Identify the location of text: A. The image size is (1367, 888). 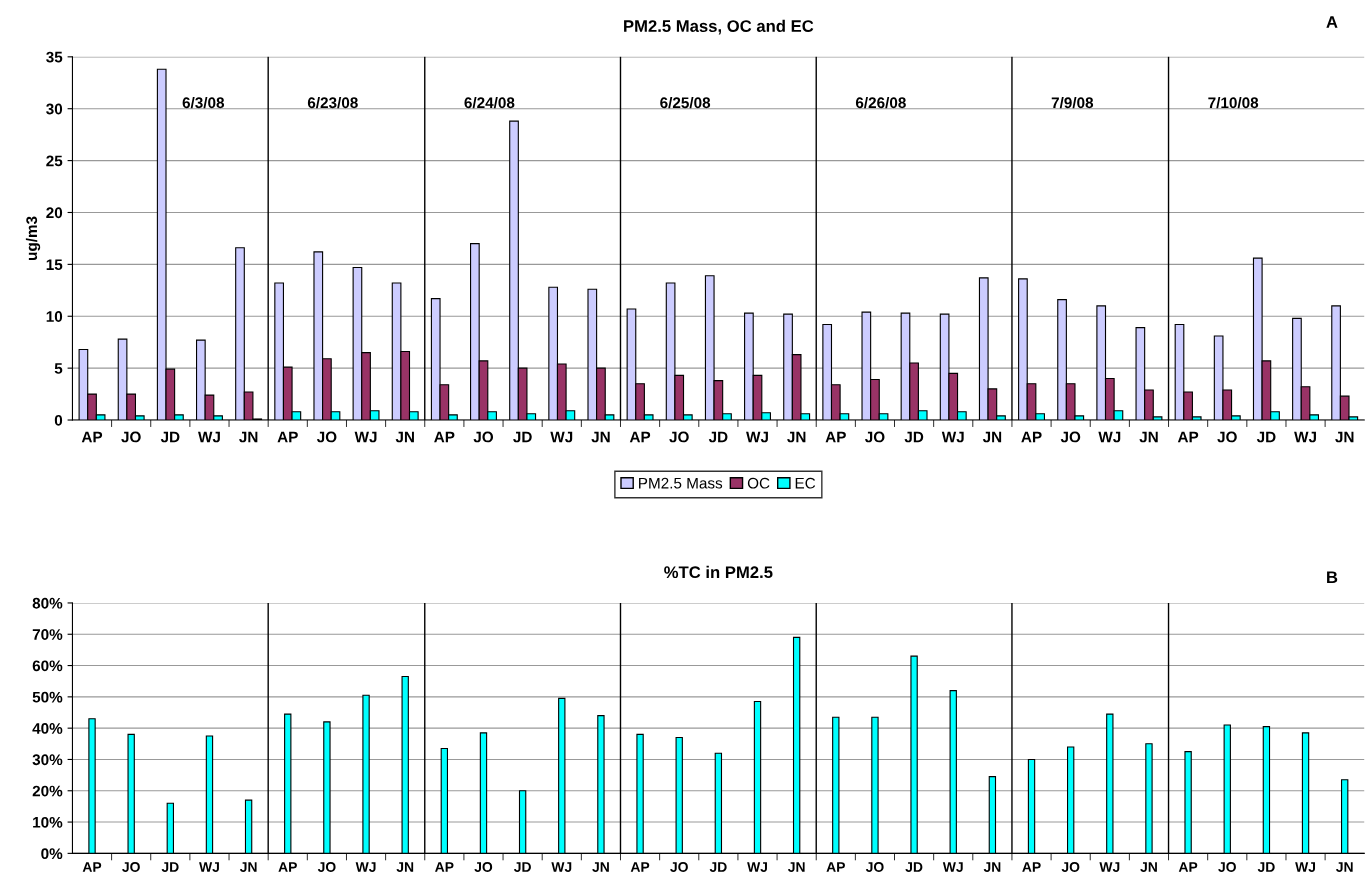
(1332, 22).